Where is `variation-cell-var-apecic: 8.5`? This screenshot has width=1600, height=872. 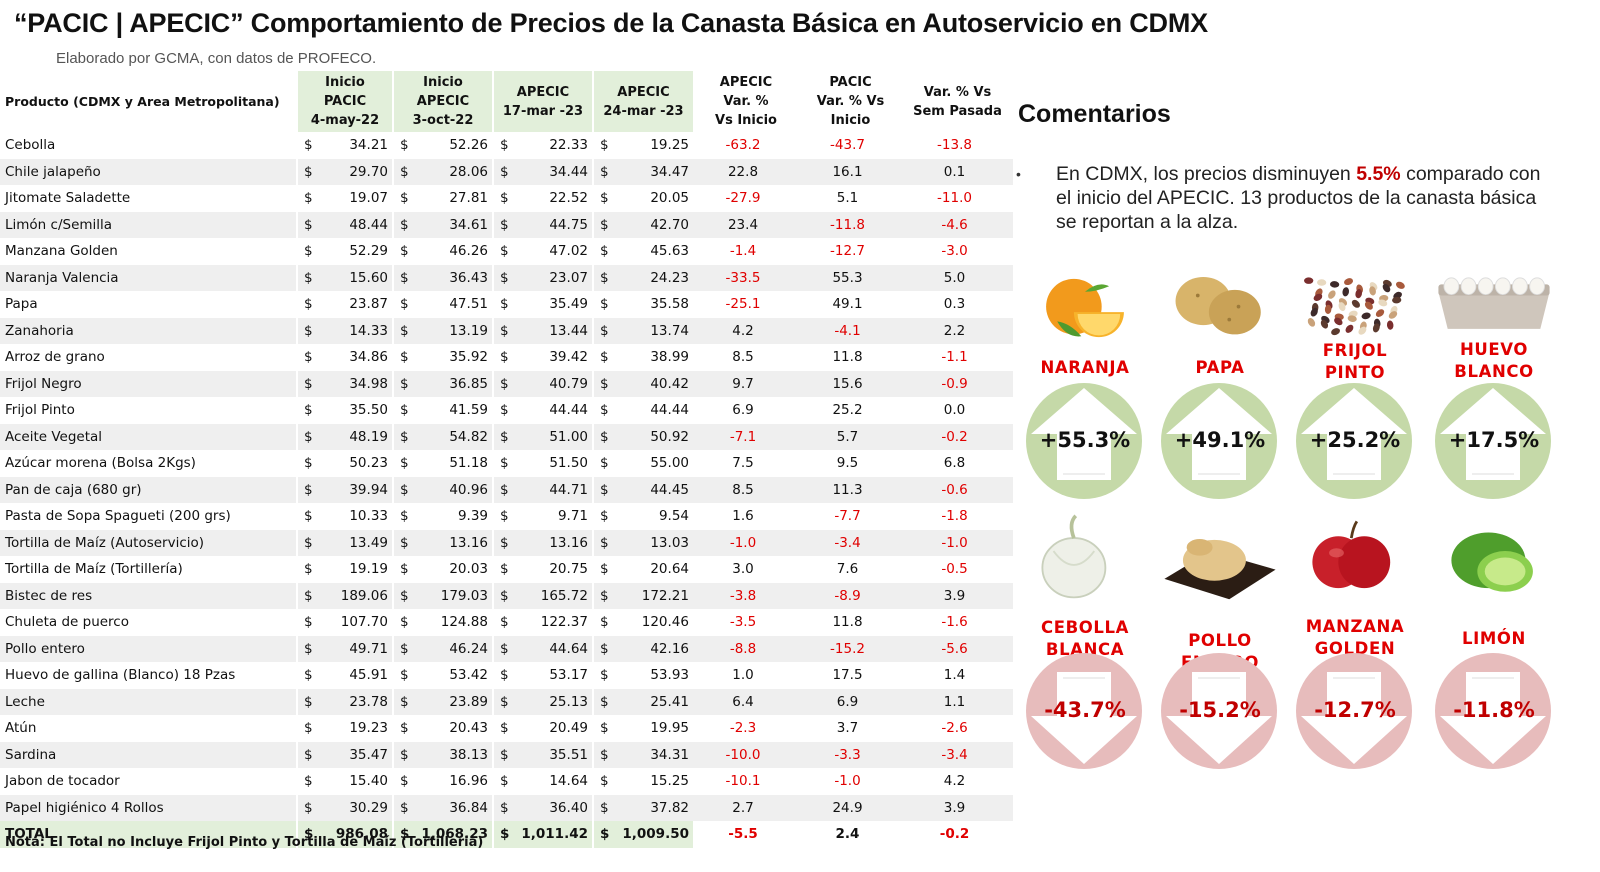
variation-cell-var-apecic: 8.5 is located at coordinates (746, 489).